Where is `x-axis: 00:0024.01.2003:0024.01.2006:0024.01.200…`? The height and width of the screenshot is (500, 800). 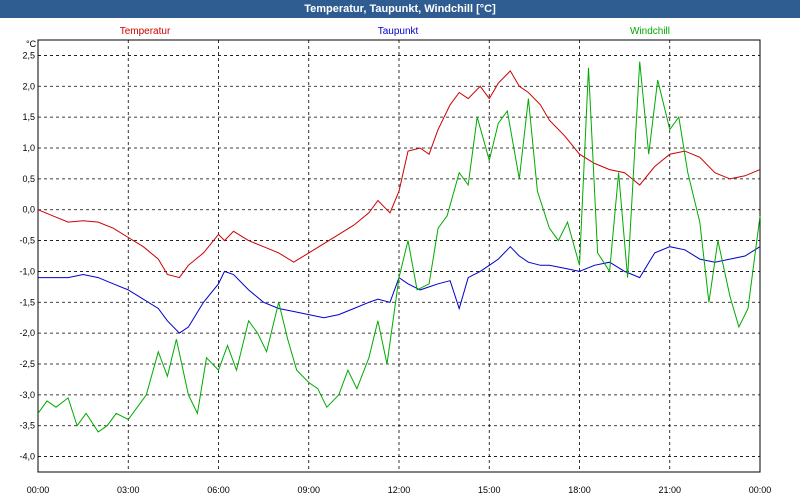 x-axis: 00:0024.01.2003:0024.01.2006:0024.01.200… is located at coordinates (399, 490).